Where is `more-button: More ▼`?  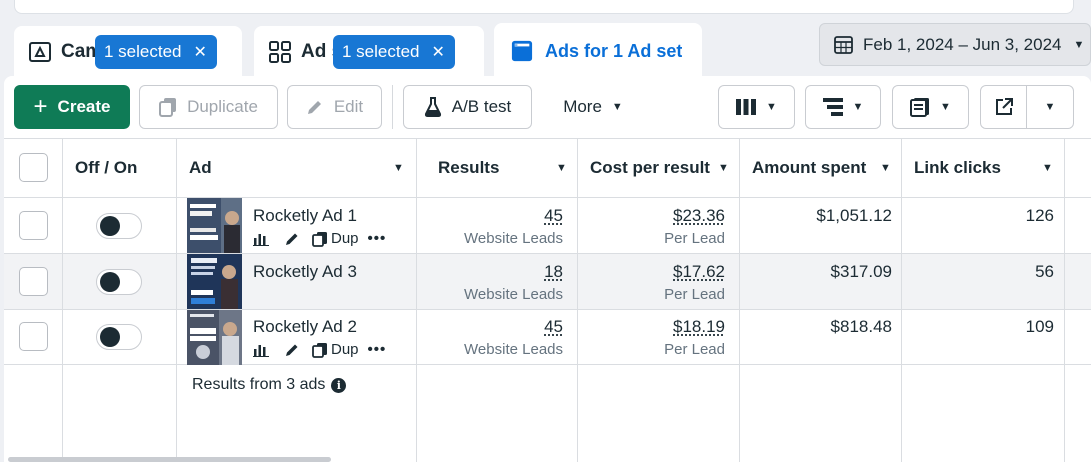
more-button: More ▼ is located at coordinates (593, 107).